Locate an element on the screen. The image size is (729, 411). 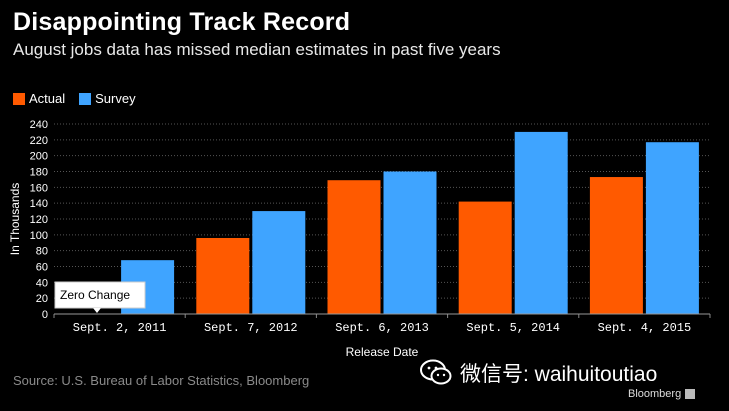
brand-square-icon is located at coordinates (690, 394).